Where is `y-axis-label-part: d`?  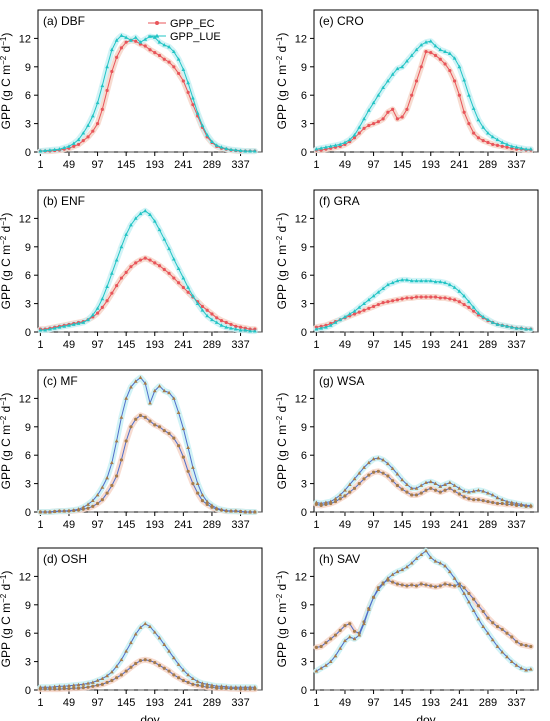
y-axis-label-part: d is located at coordinates (6, 589).